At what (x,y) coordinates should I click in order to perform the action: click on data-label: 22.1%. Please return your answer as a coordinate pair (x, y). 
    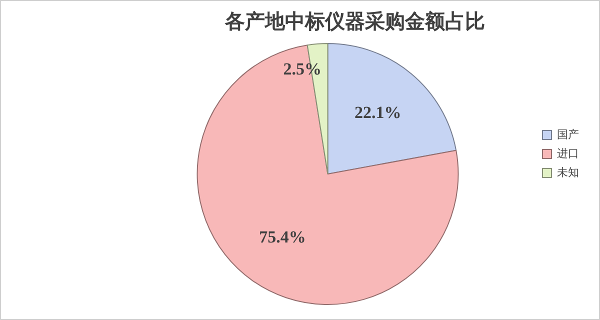
    Looking at the image, I should click on (378, 112).